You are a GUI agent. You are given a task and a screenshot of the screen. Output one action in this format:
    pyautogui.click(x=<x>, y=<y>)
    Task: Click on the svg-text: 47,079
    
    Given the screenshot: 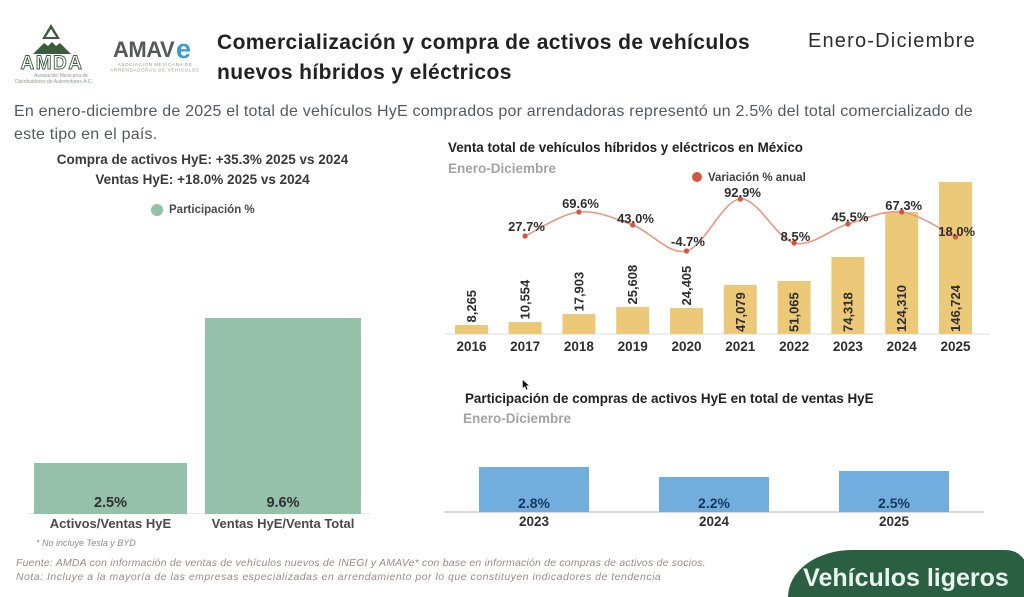 What is the action you would take?
    pyautogui.click(x=740, y=312)
    